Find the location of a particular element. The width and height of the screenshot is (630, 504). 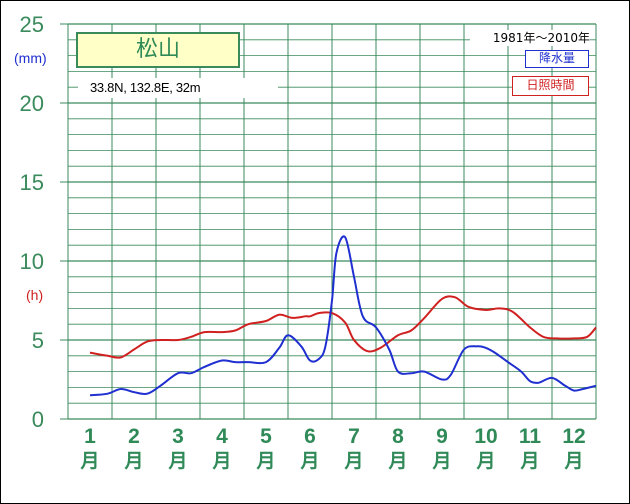

x-tick-label-number: 11 is located at coordinates (530, 436).